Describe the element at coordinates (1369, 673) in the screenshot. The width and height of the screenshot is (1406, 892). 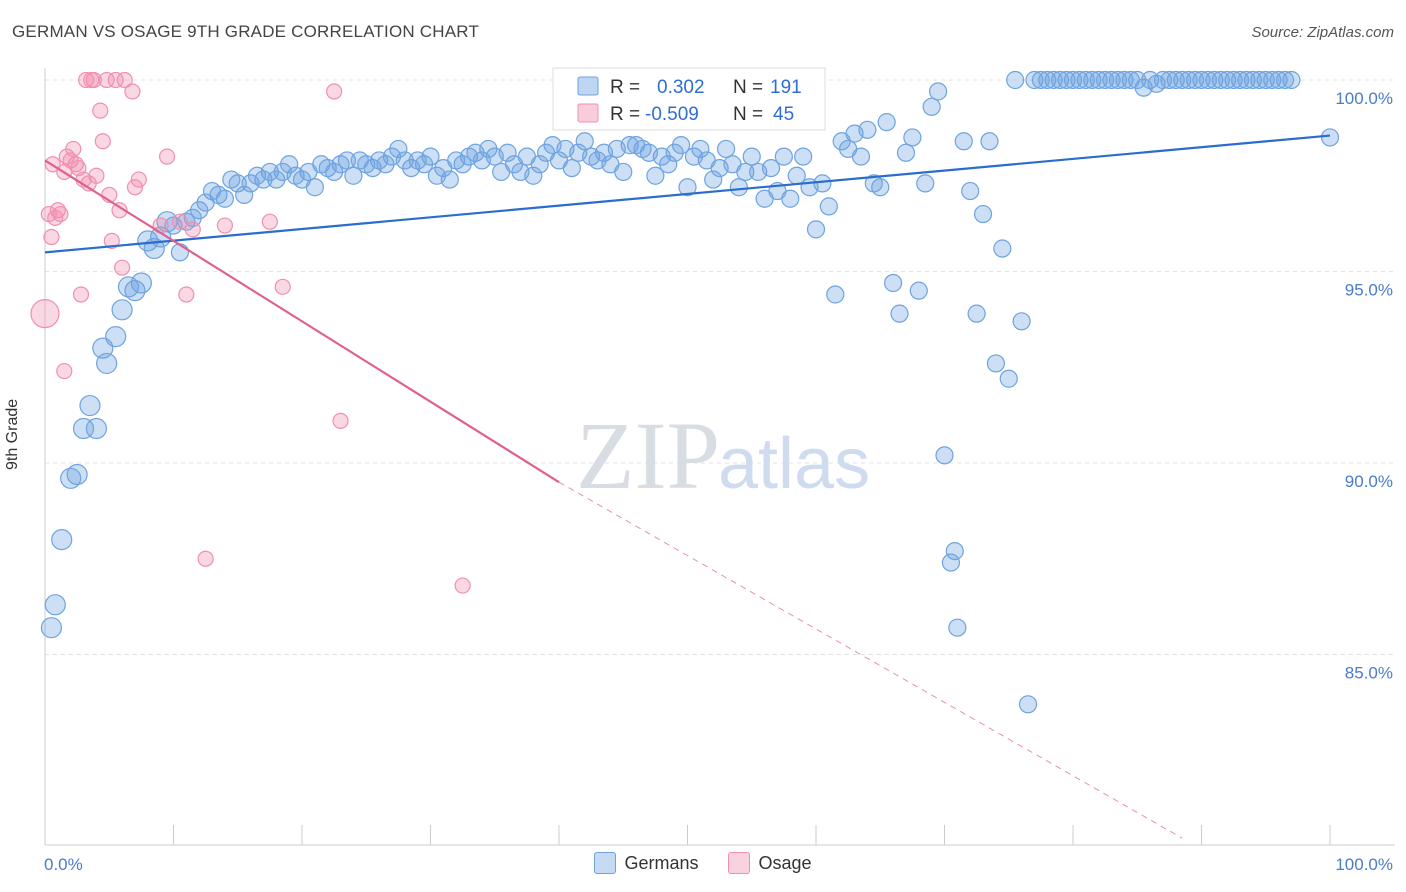
I see `y-tick-label-3: 85.0%` at that location.